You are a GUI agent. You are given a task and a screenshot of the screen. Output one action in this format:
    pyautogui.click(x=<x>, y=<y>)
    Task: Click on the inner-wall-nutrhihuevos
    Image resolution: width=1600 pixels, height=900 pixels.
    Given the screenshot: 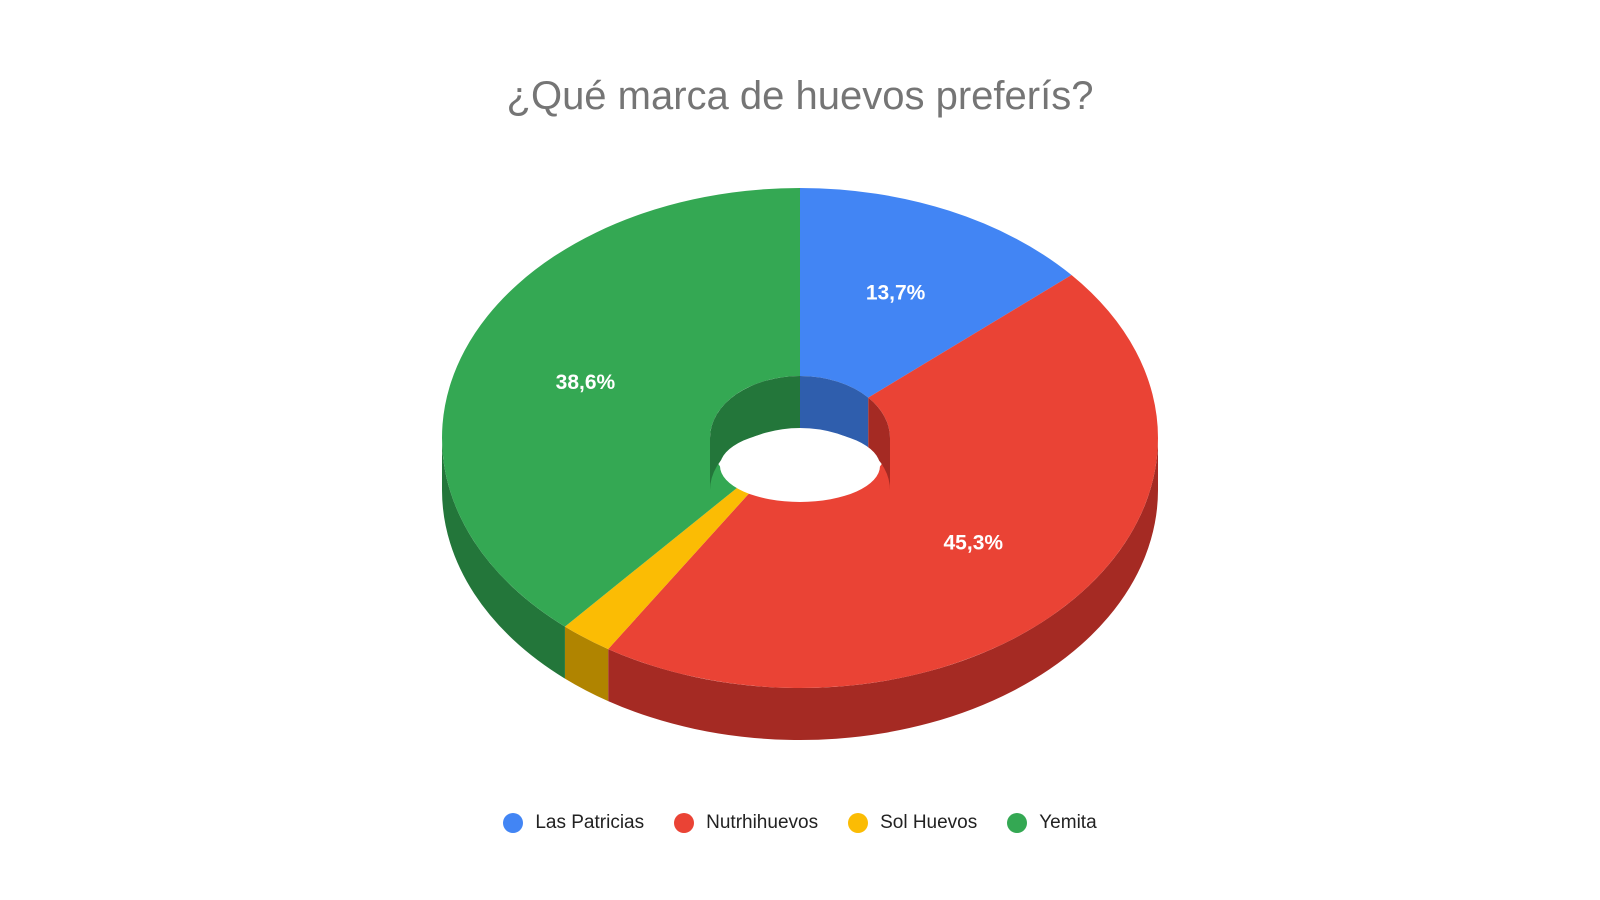 What is the action you would take?
    pyautogui.click(x=879, y=443)
    